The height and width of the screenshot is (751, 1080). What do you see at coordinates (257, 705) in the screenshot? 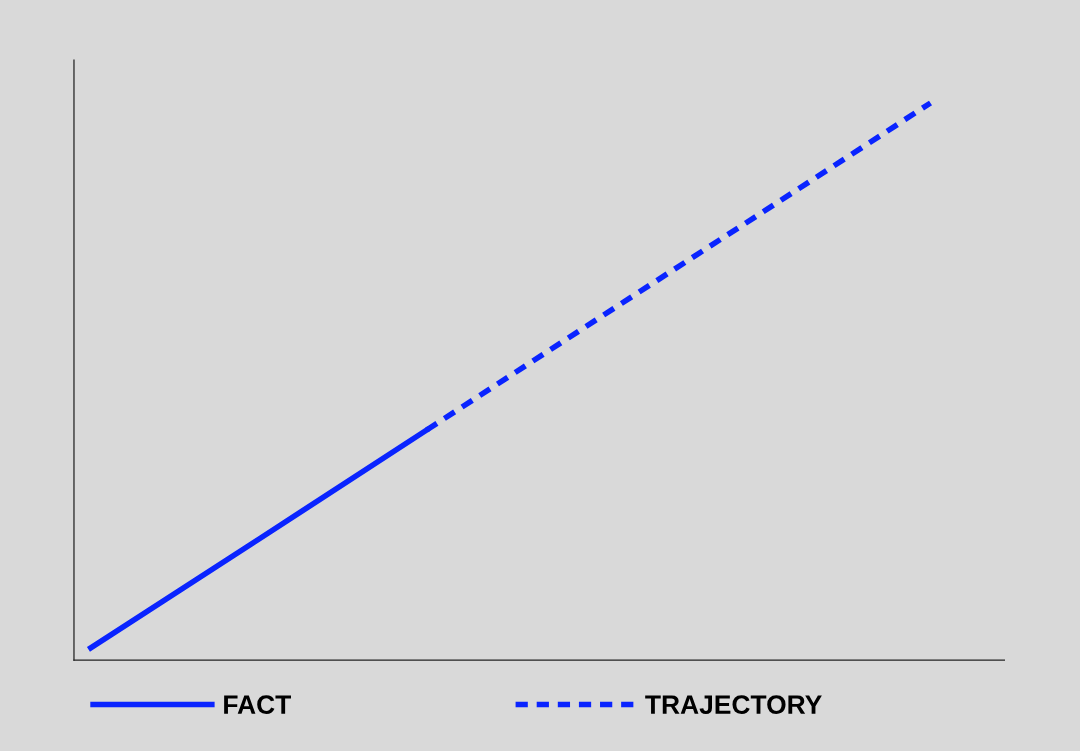
I see `legend-label: FACT` at bounding box center [257, 705].